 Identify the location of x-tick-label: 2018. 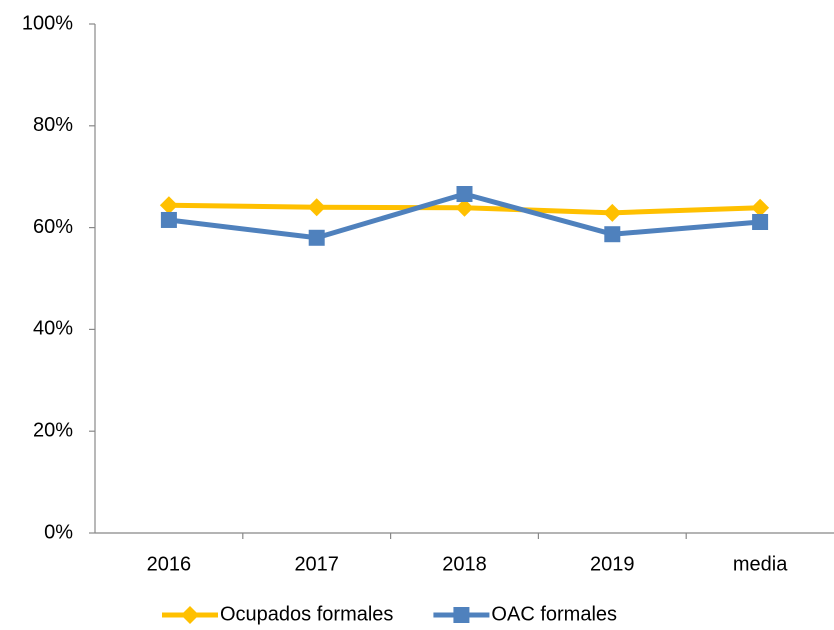
(464, 564).